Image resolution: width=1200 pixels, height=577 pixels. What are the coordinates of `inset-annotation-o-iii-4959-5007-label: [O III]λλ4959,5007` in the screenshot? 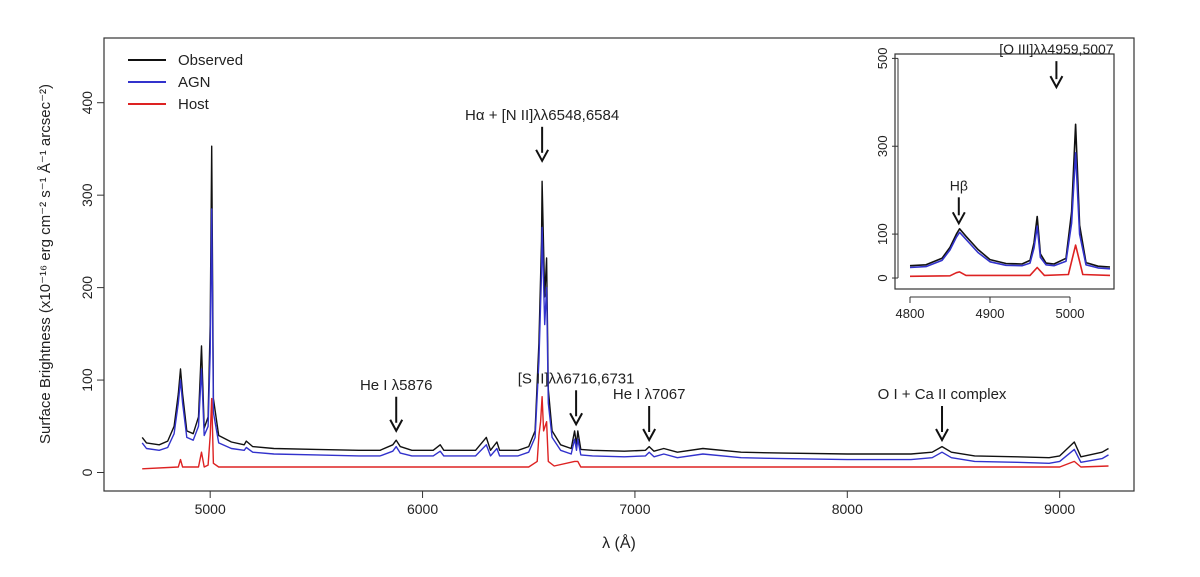 It's located at (1056, 49).